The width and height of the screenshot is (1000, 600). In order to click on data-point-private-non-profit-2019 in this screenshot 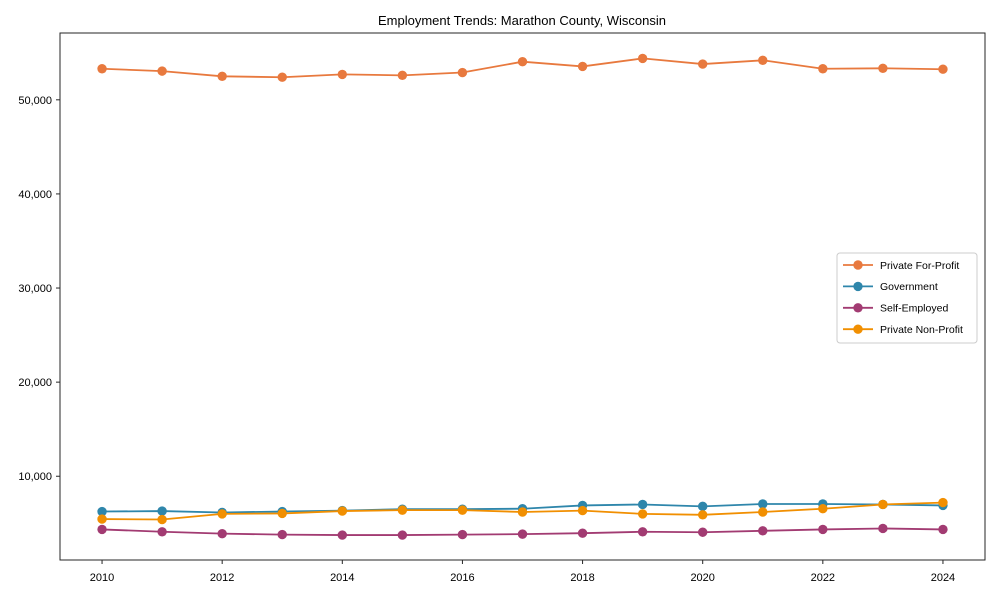, I will do `click(642, 514)`.